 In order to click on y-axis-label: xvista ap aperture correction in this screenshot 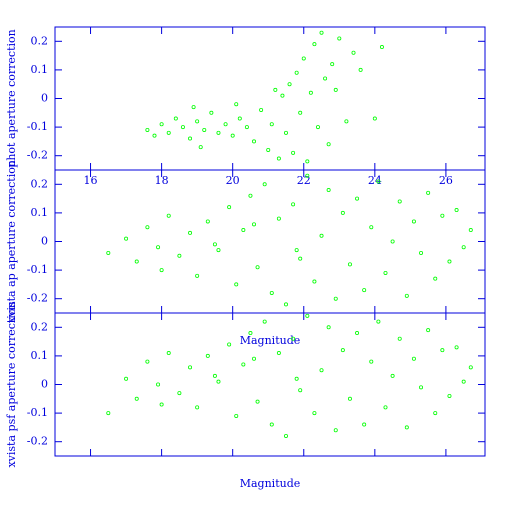, I will do `click(11, 241)`.